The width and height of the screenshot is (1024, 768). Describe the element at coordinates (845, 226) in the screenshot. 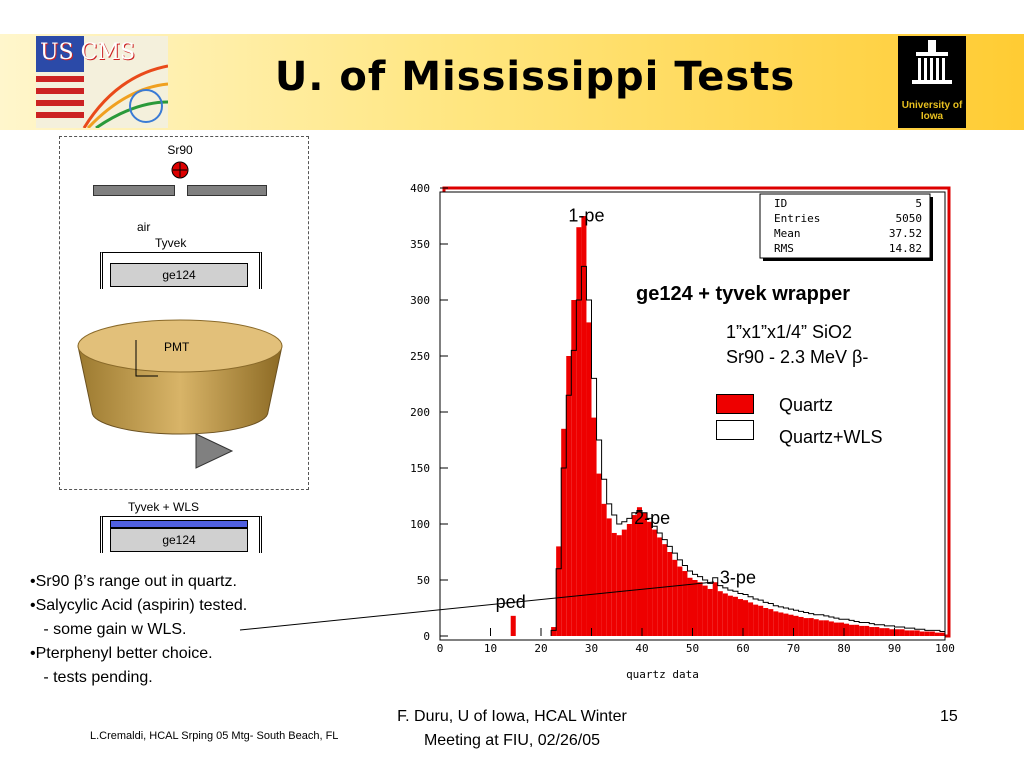

I see `stats-box` at that location.